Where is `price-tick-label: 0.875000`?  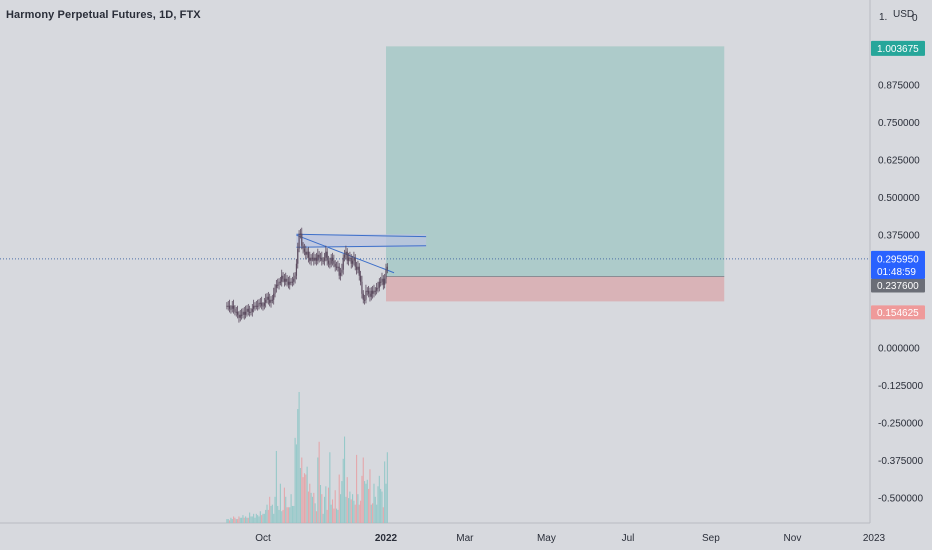 price-tick-label: 0.875000 is located at coordinates (899, 86).